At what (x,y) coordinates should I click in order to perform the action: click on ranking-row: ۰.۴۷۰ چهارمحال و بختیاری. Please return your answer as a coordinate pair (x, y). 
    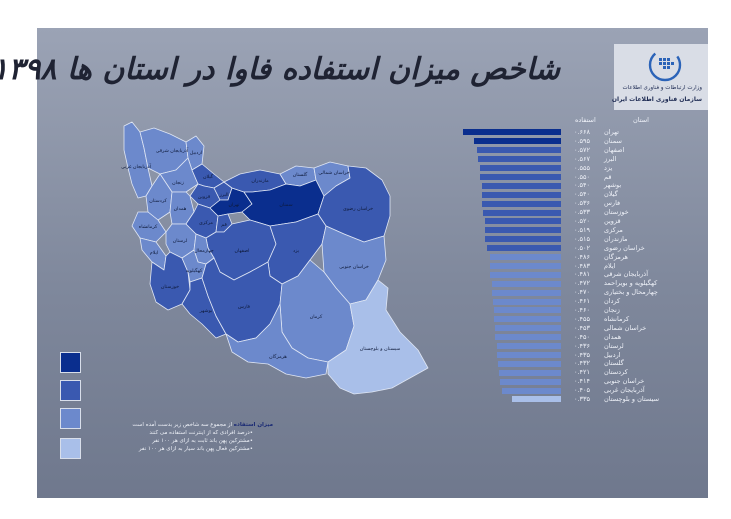
    Looking at the image, I should click on (626, 292).